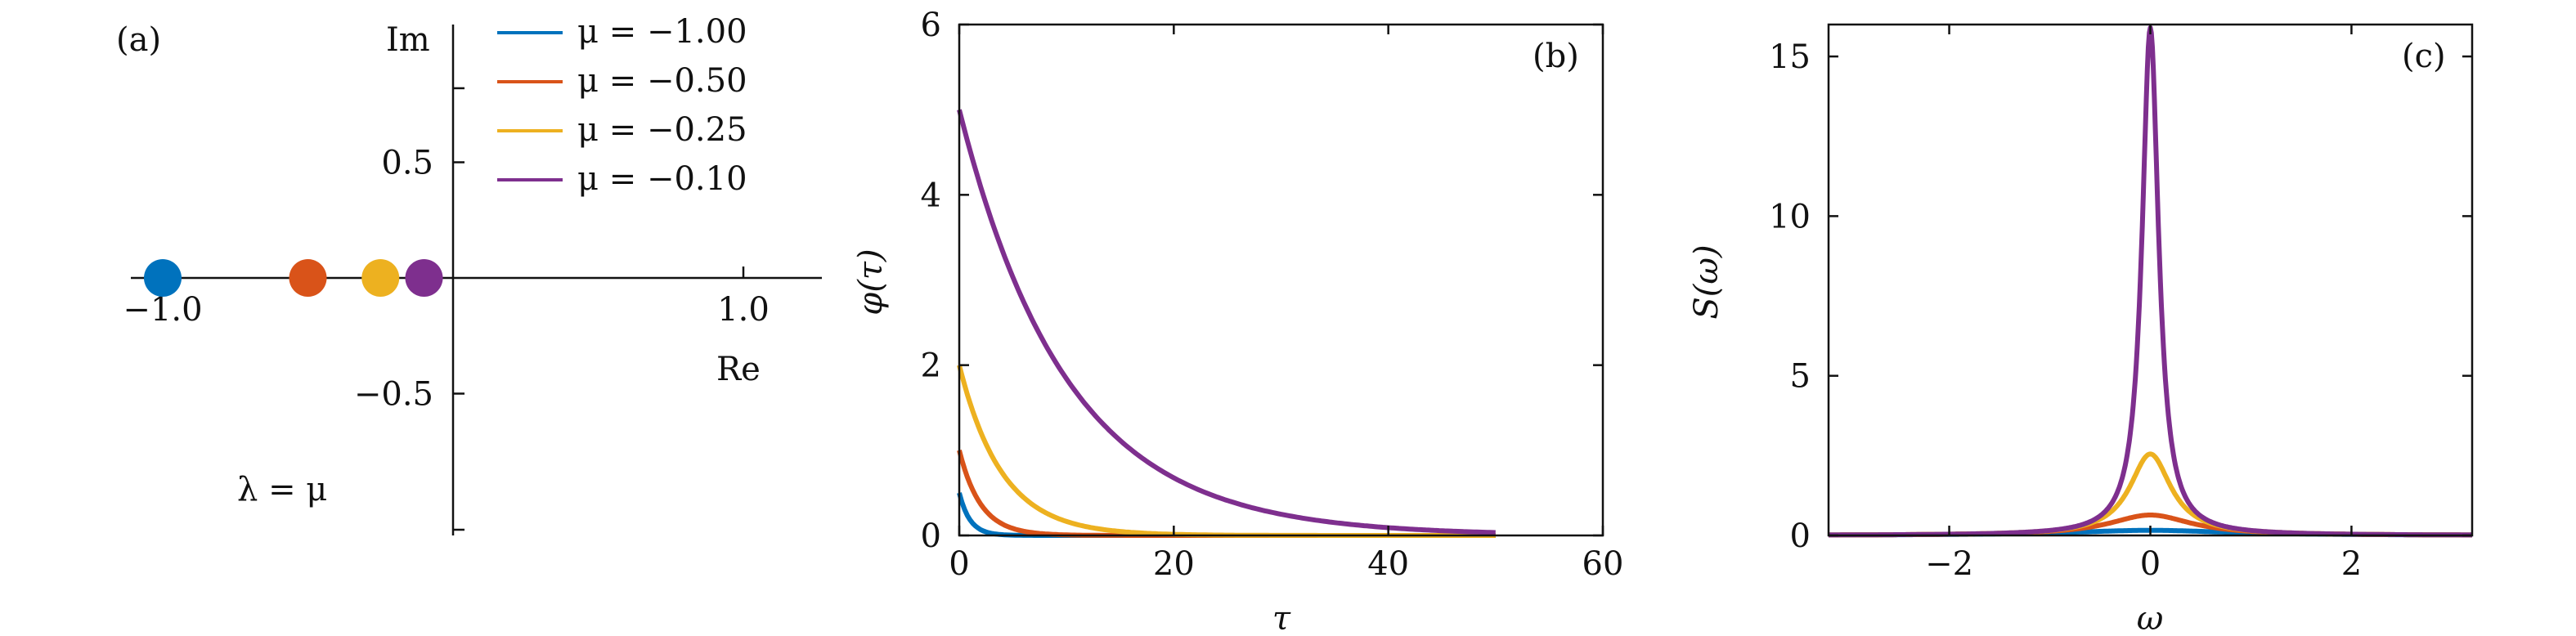 Image resolution: width=2576 pixels, height=636 pixels. What do you see at coordinates (1388, 564) in the screenshot?
I see `b-xtick-label-2: 40` at bounding box center [1388, 564].